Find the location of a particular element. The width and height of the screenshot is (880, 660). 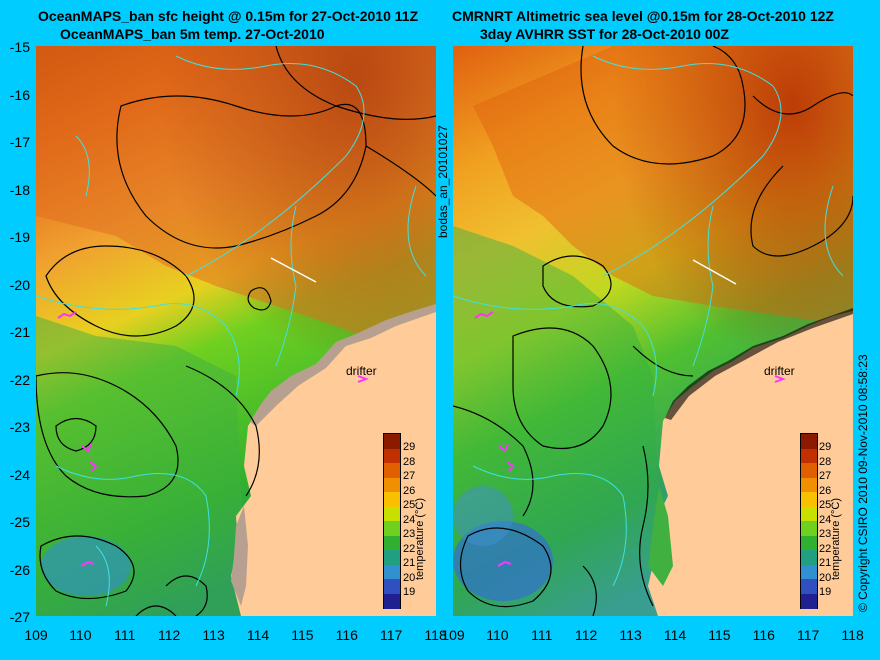

y-tick-label: -22 is located at coordinates (19, 379).